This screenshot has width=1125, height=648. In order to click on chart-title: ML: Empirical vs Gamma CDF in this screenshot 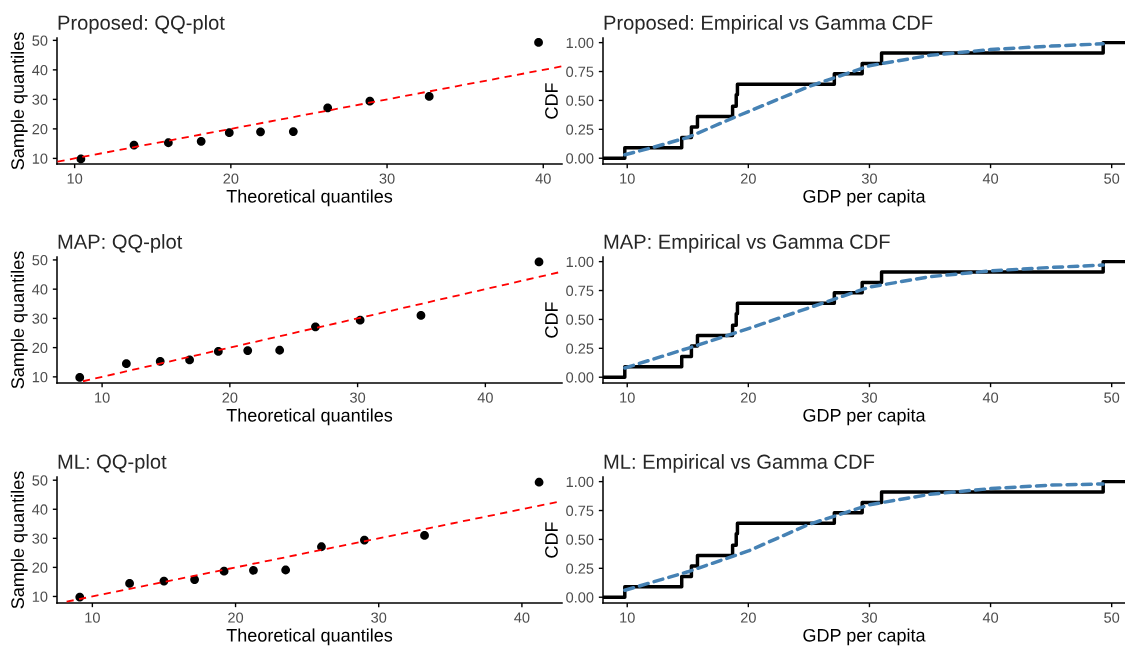, I will do `click(739, 463)`.